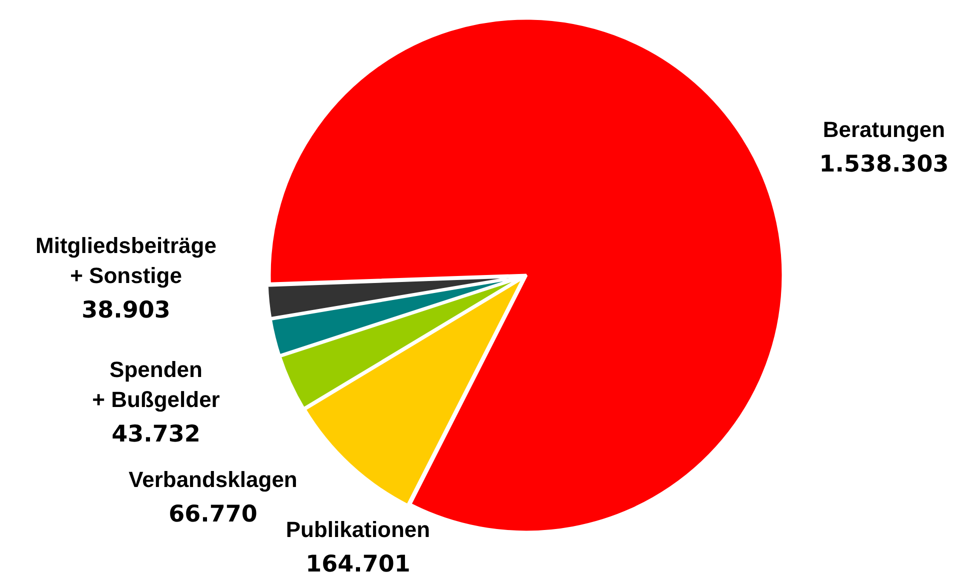  Describe the element at coordinates (156, 434) in the screenshot. I see `data-label: 43.732` at that location.